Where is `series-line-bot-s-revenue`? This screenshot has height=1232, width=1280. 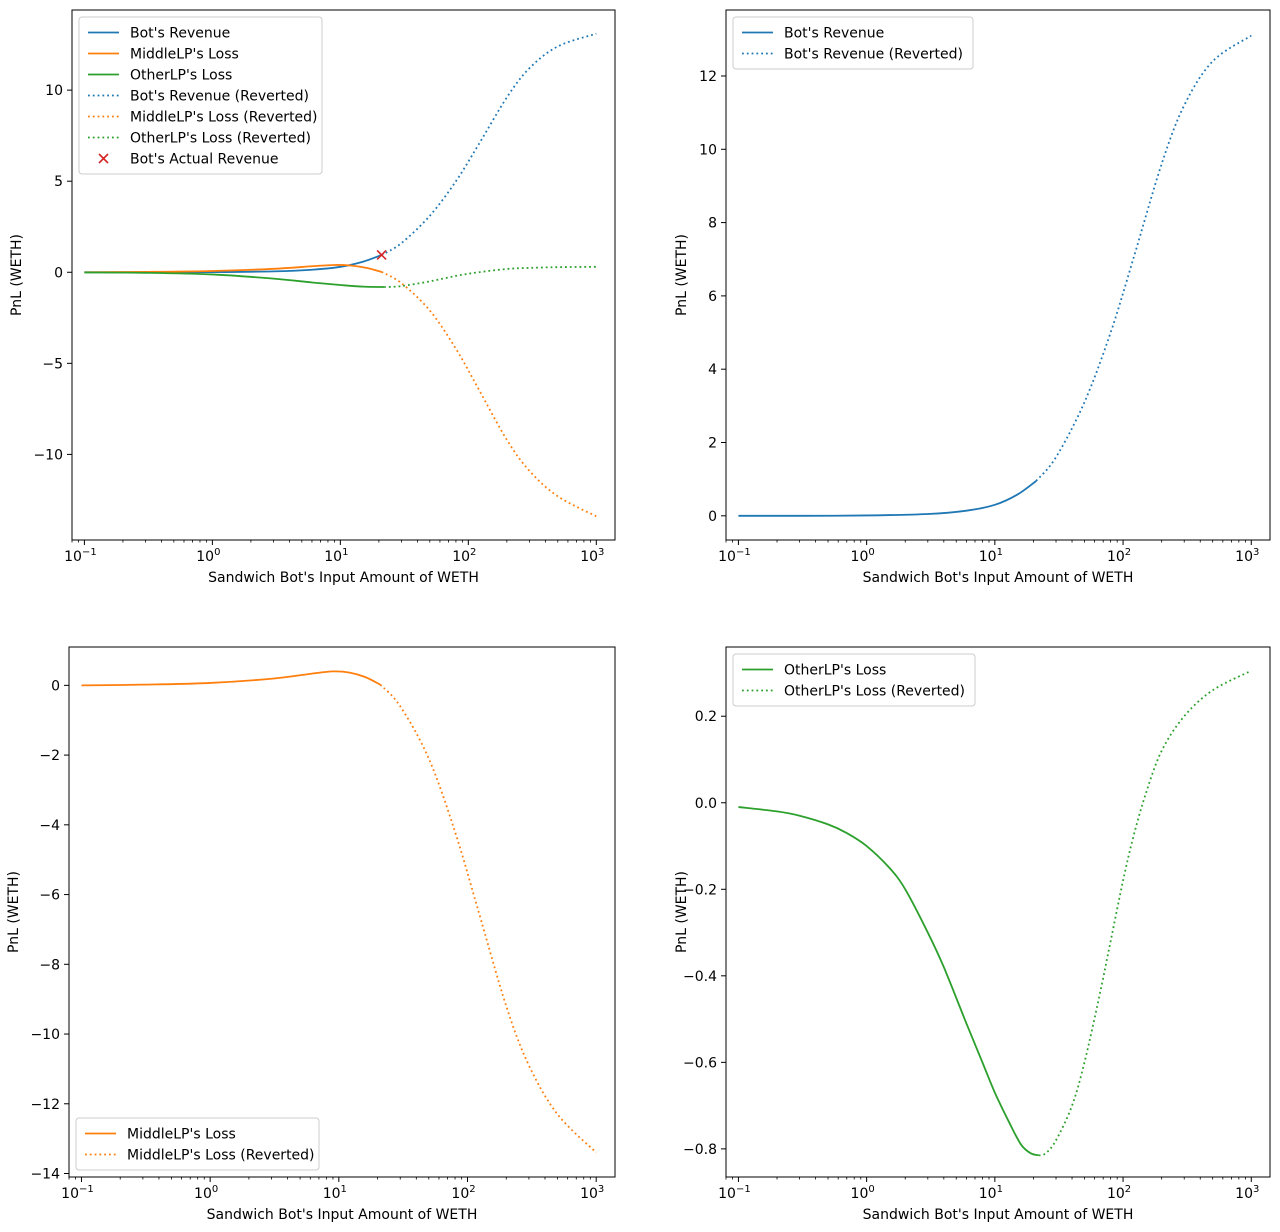
series-line-bot-s-revenue is located at coordinates (887, 498).